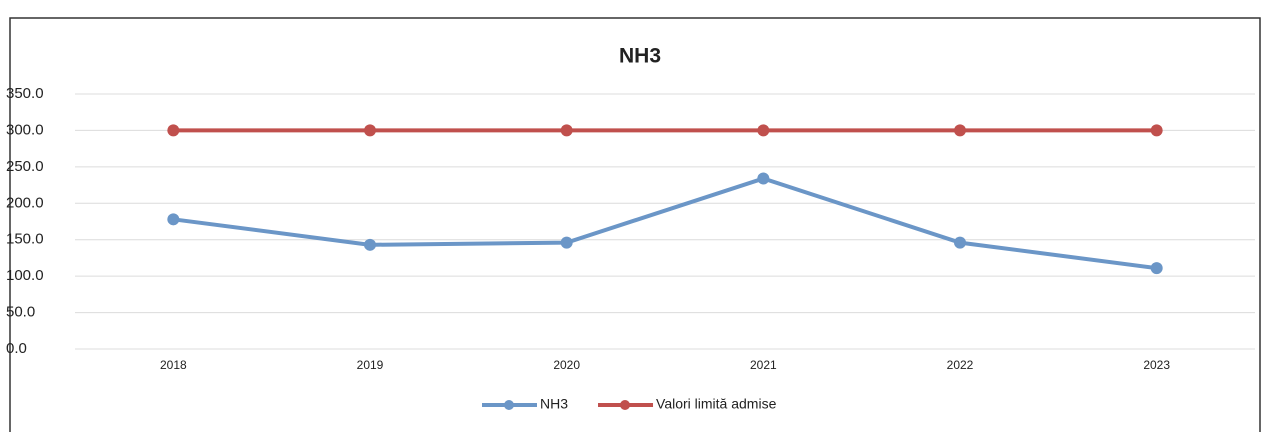  I want to click on x-tick-label: 2019, so click(370, 365).